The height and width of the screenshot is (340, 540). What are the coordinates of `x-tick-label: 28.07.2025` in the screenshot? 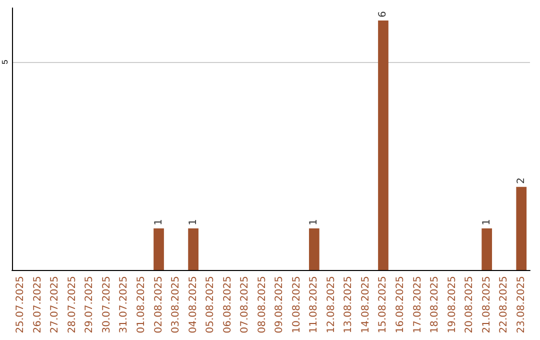 It's located at (72, 305).